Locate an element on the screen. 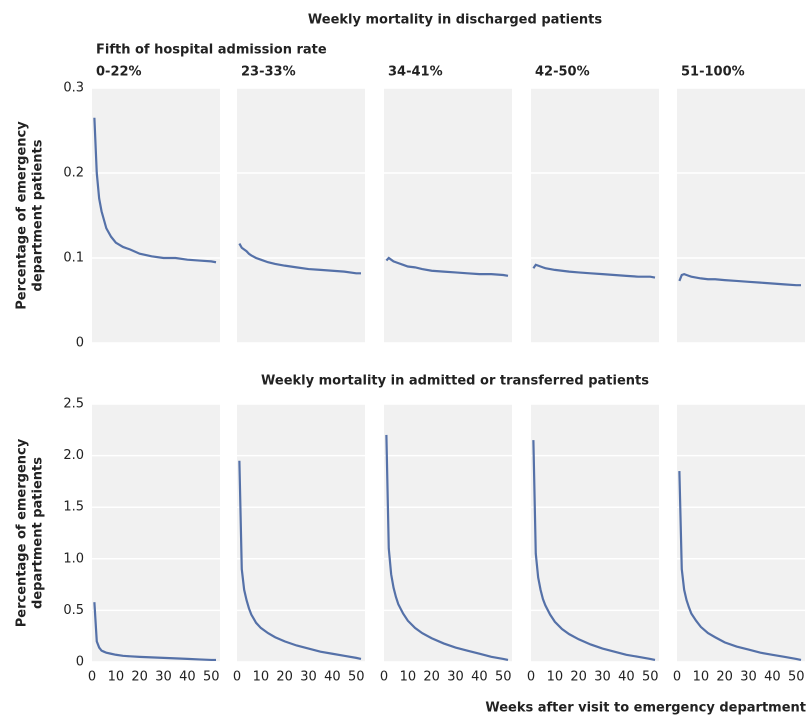 The height and width of the screenshot is (721, 811). panel-title: 51-100% is located at coordinates (713, 72).